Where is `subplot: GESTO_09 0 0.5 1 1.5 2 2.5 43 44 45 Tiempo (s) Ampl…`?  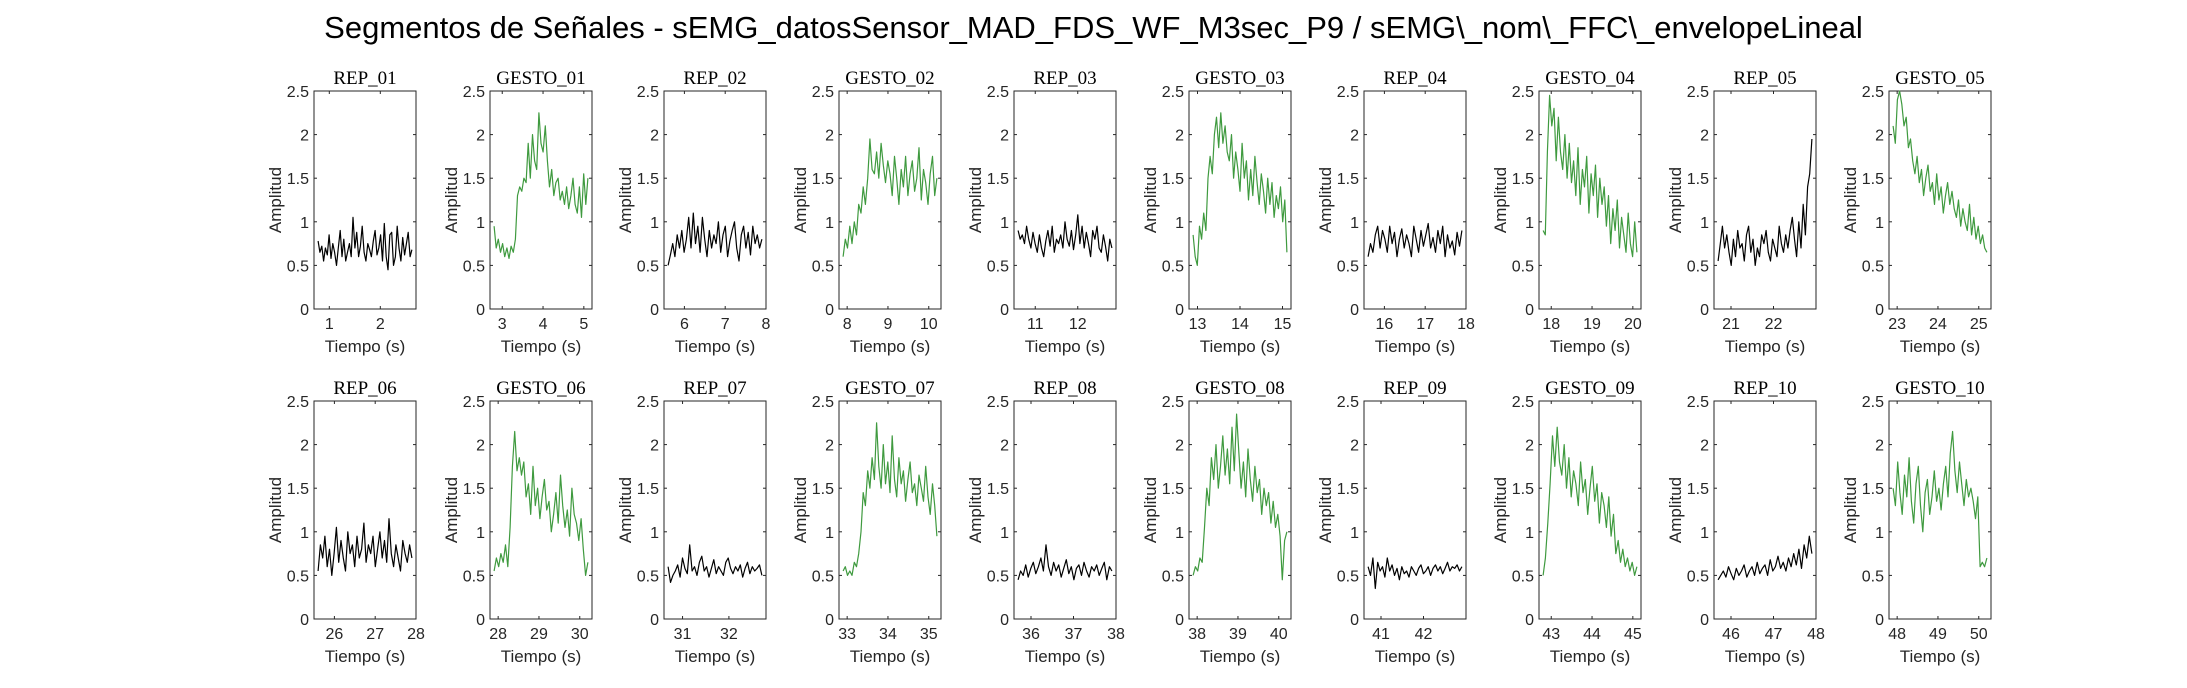 subplot: GESTO_09 0 0.5 1 1.5 2 2.5 43 44 45 Tiempo (s) Ampl… is located at coordinates (1566, 522).